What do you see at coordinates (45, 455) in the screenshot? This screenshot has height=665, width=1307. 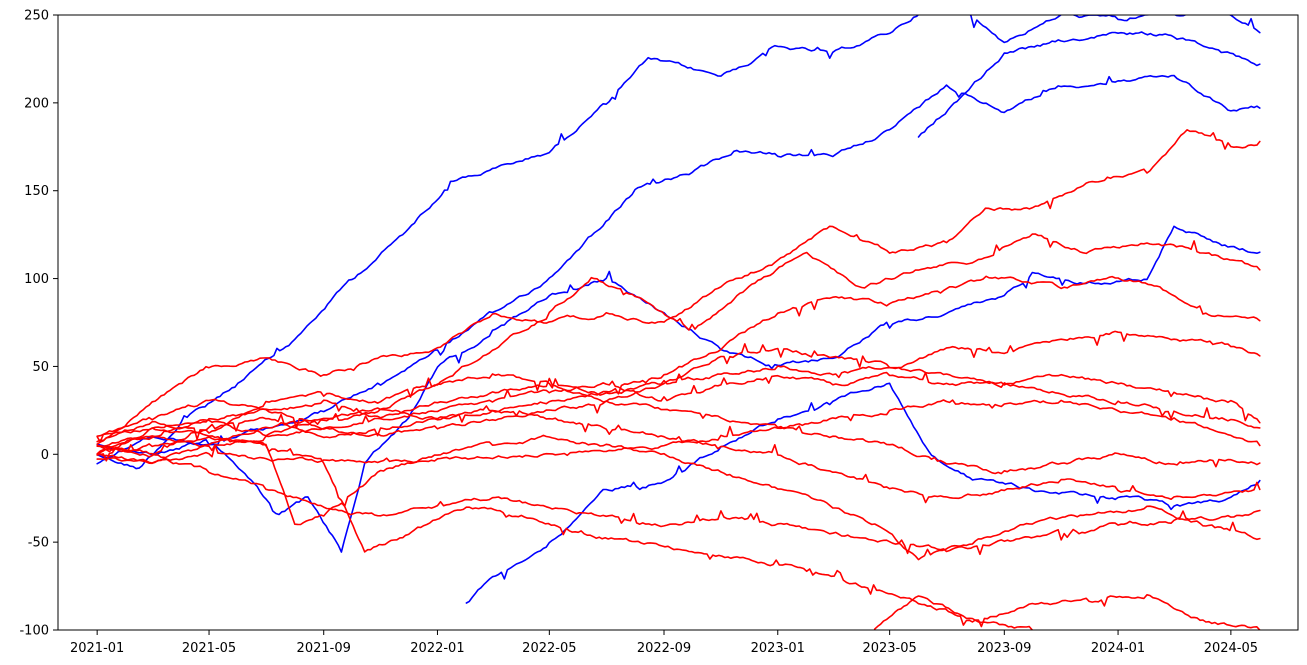 I see `y-tick-label: 0` at bounding box center [45, 455].